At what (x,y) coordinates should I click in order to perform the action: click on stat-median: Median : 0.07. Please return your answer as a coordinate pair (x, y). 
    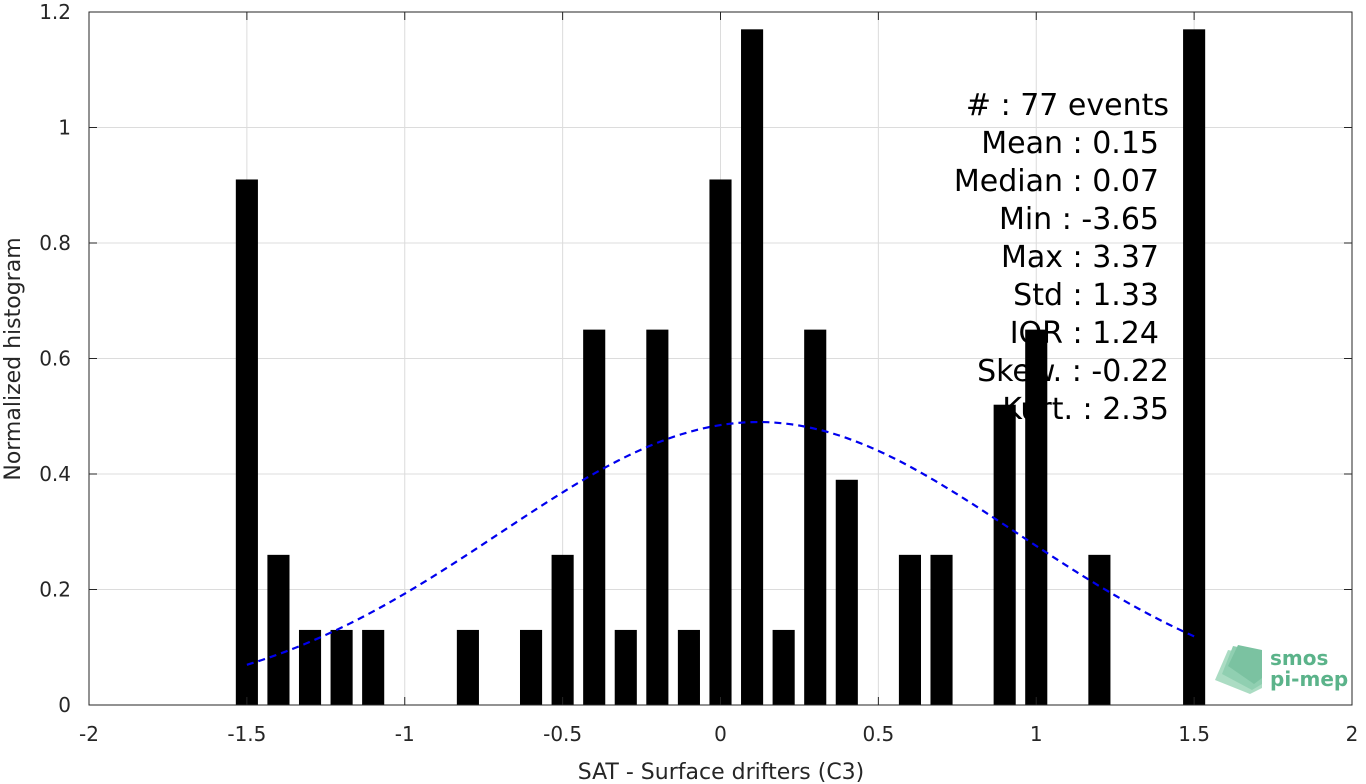
    Looking at the image, I should click on (1056, 181).